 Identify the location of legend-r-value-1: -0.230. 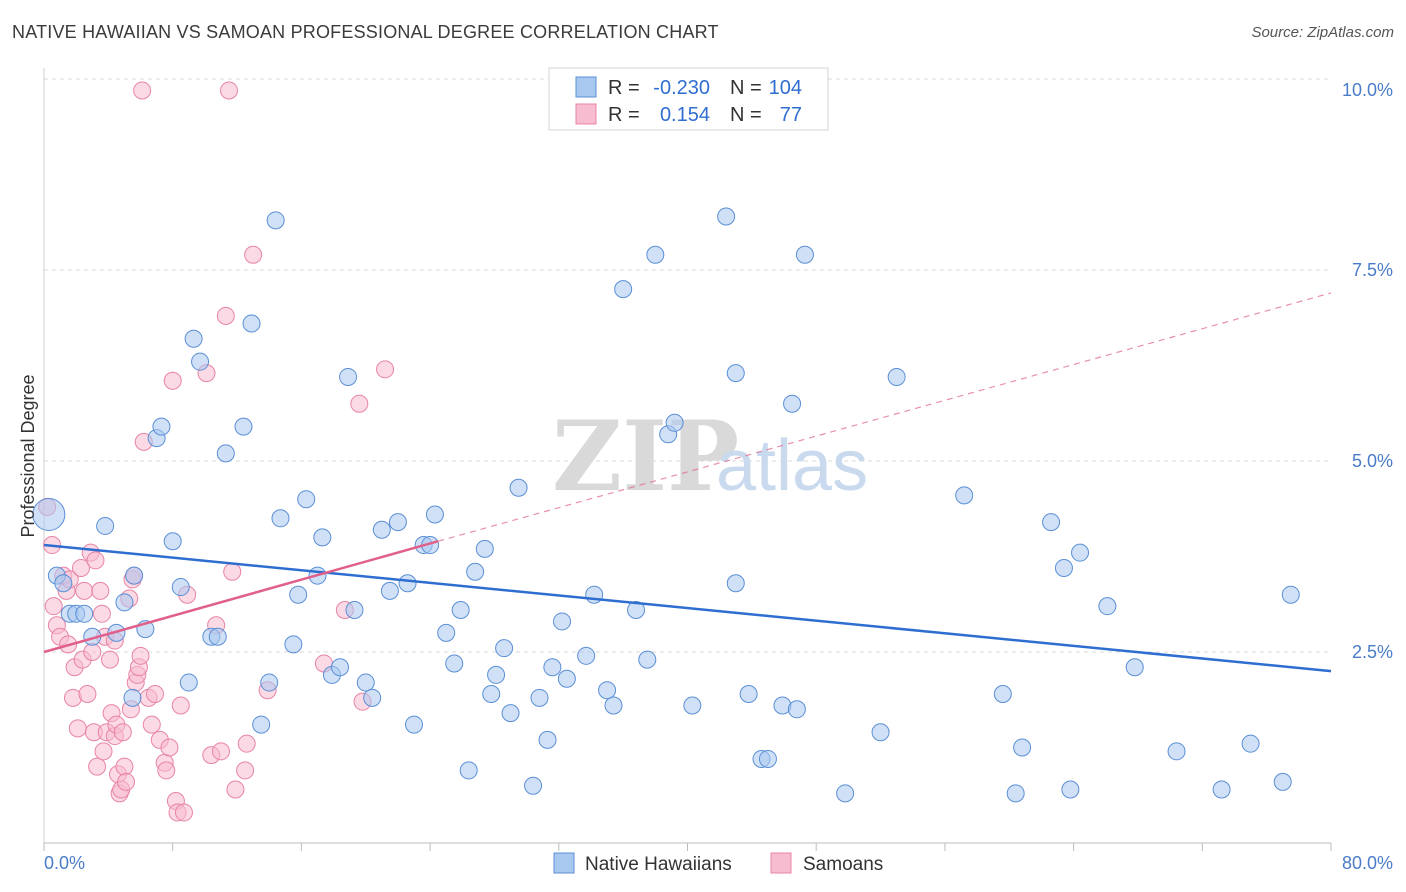
(681, 88).